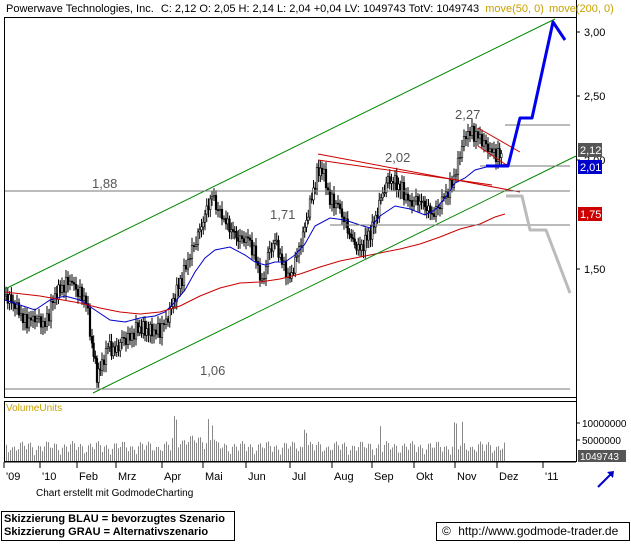 This screenshot has height=544, width=631. What do you see at coordinates (594, 33) in the screenshot?
I see `price-tick-3-00: 3,00` at bounding box center [594, 33].